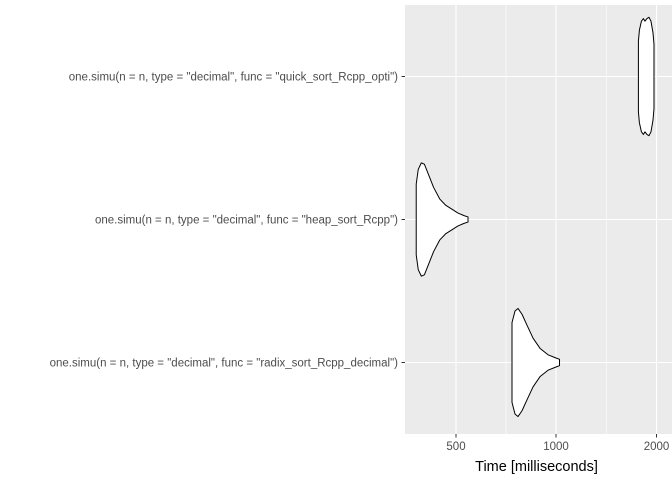 The image size is (672, 480). What do you see at coordinates (455, 447) in the screenshot?
I see `x-tick-label: 500` at bounding box center [455, 447].